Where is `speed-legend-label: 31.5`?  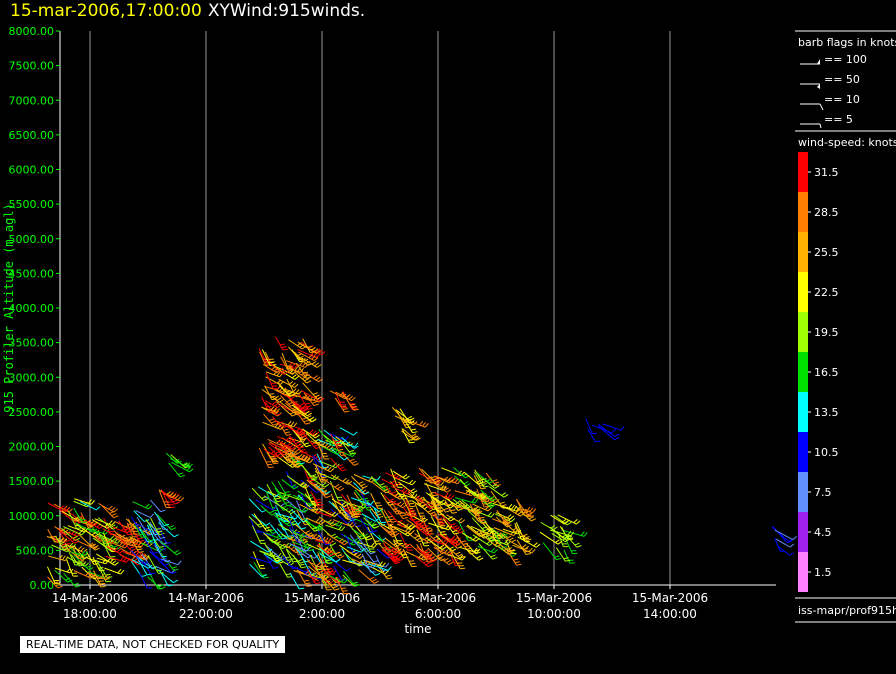
speed-legend-label: 31.5 is located at coordinates (826, 172).